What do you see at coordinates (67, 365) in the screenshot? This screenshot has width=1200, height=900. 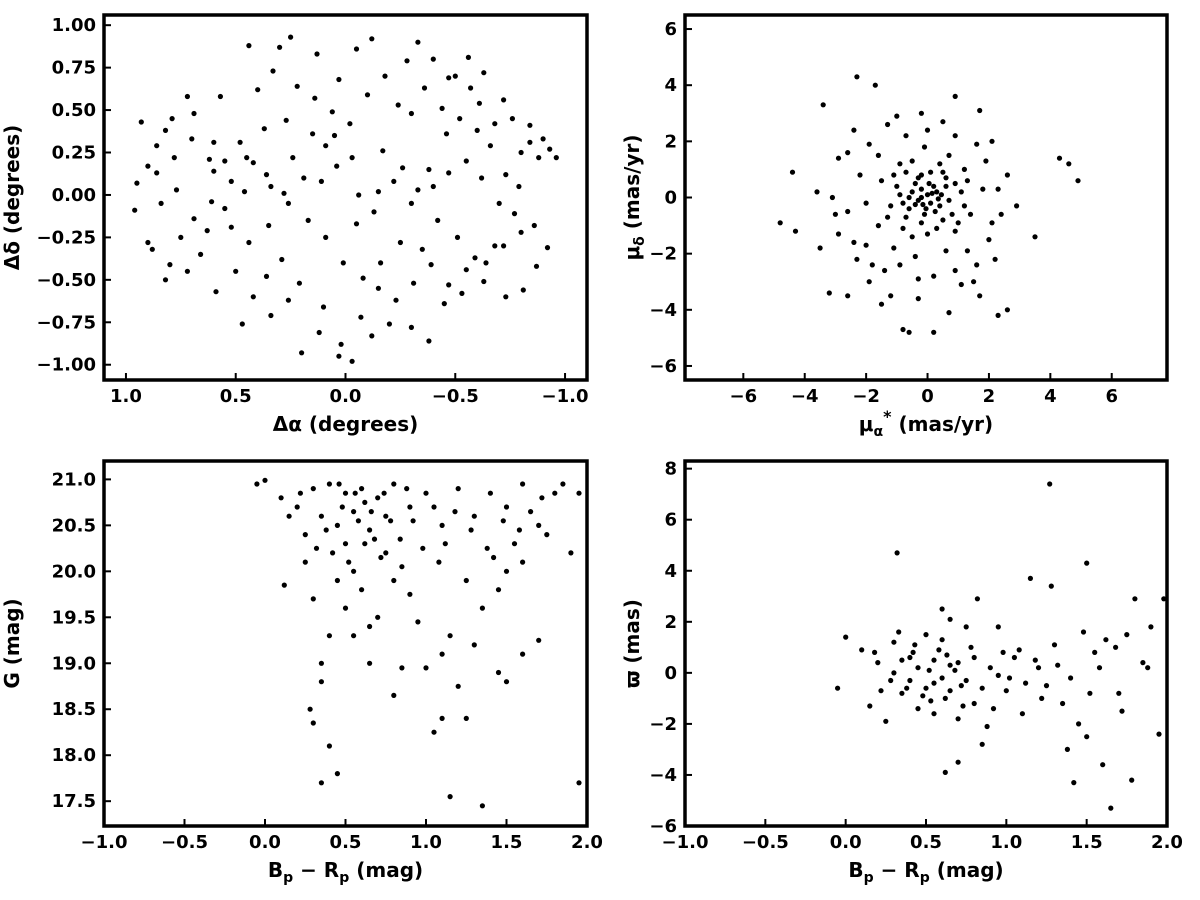 I see `y-tick-label-sky: −1.00` at bounding box center [67, 365].